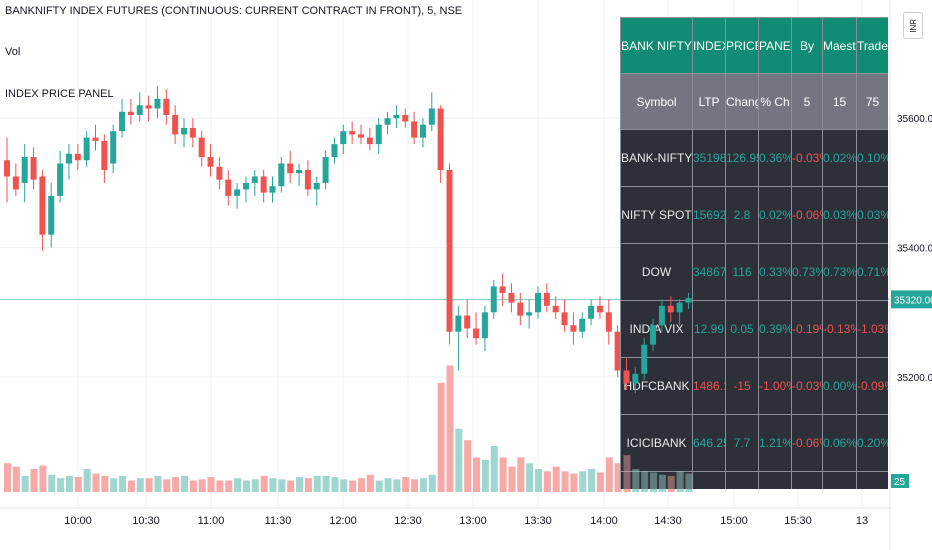 The height and width of the screenshot is (550, 932). I want to click on panel-header-cell: By, so click(807, 45).